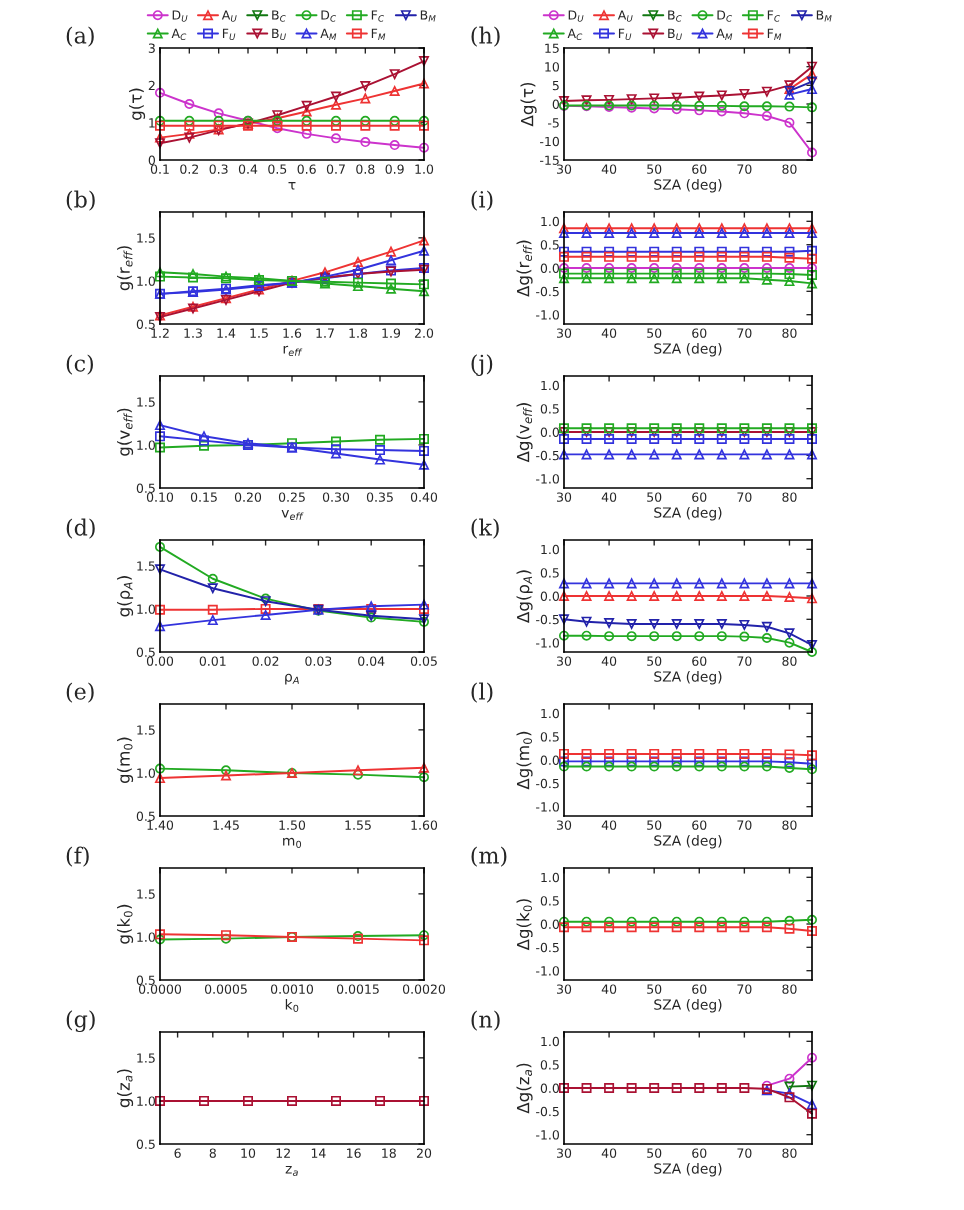  What do you see at coordinates (485, 36) in the screenshot?
I see `chart-title: (h)` at bounding box center [485, 36].